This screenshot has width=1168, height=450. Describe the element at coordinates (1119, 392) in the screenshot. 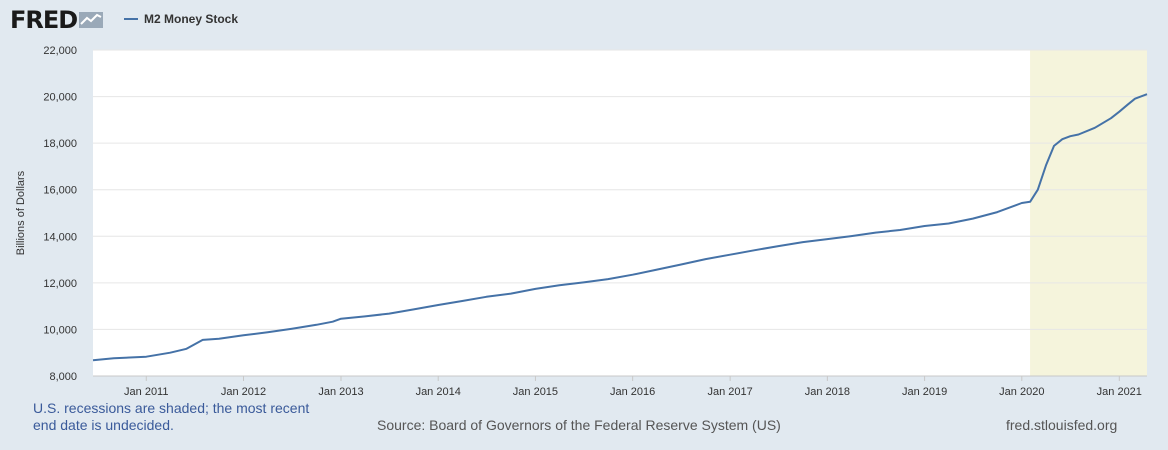

I see `x-tick-label: Jan 2021` at that location.